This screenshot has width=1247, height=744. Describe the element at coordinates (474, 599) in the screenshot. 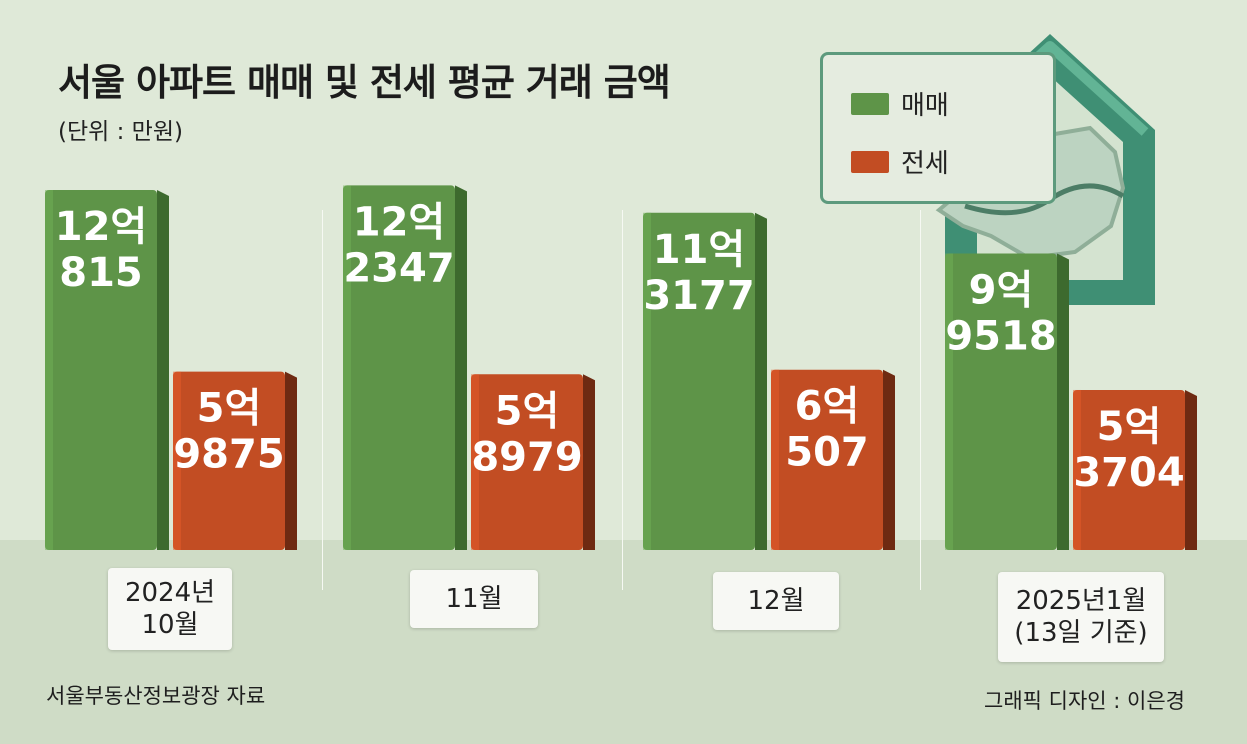

I see `x-label-nov: 11월` at that location.